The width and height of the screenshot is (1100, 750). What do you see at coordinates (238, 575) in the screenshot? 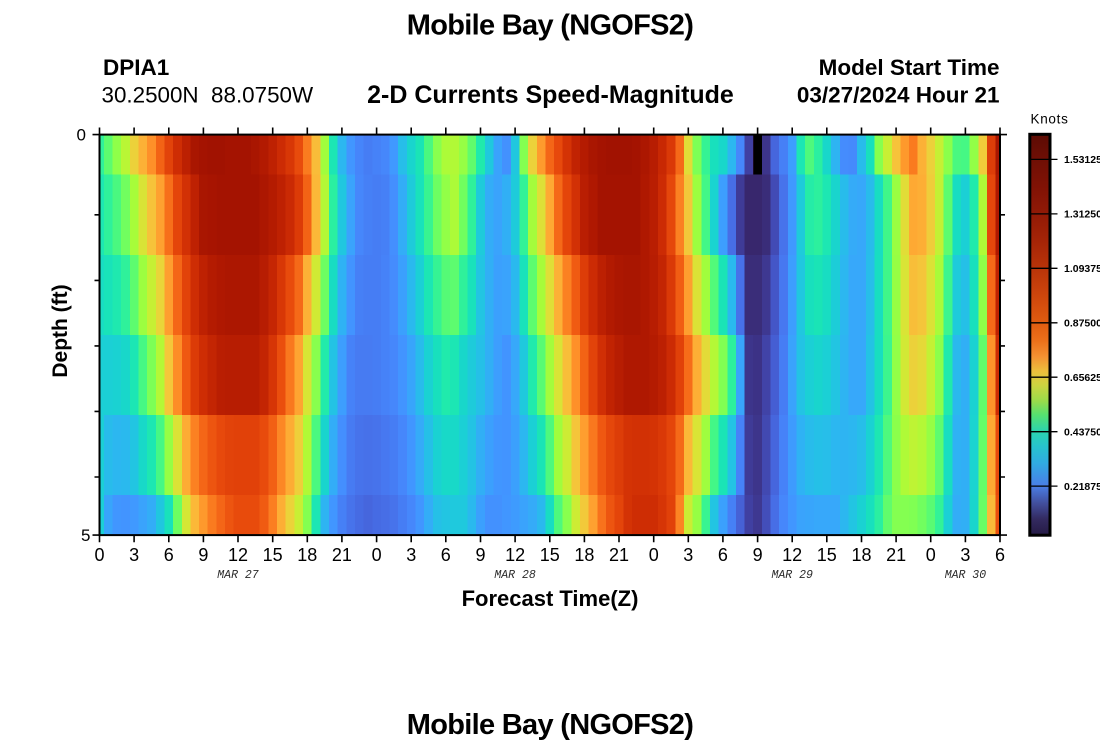
I see `svg-text: MAR 27` at bounding box center [238, 575].